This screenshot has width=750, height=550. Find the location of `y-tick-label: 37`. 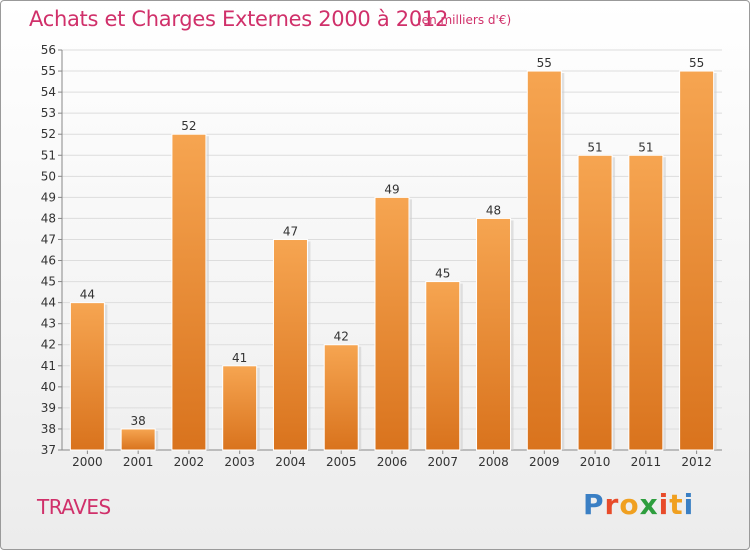

y-tick-label: 37 is located at coordinates (48, 450).